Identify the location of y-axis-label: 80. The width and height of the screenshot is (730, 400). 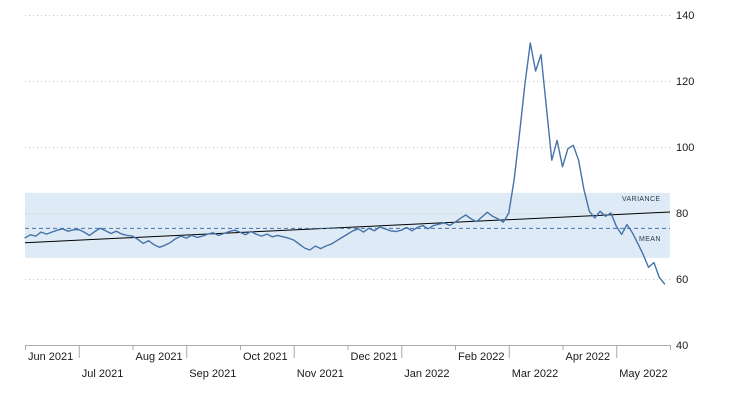
(682, 214).